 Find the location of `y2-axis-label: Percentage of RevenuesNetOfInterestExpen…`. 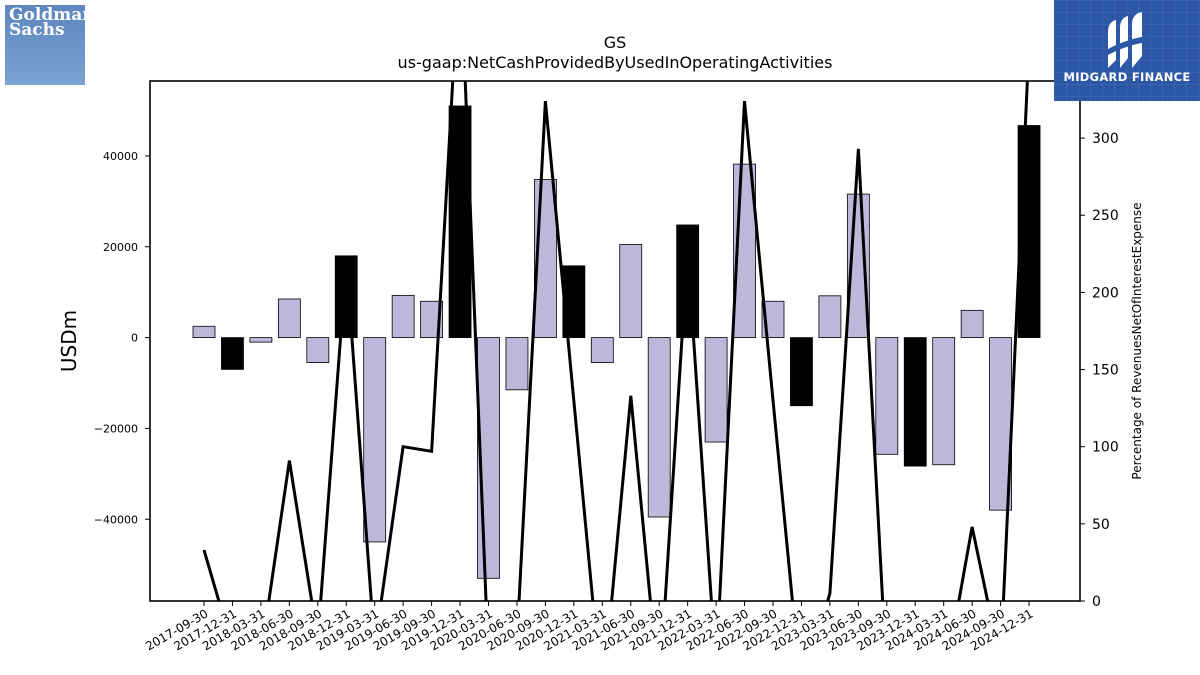

y2-axis-label: Percentage of RevenuesNetOfInterestExpen… is located at coordinates (1137, 340).